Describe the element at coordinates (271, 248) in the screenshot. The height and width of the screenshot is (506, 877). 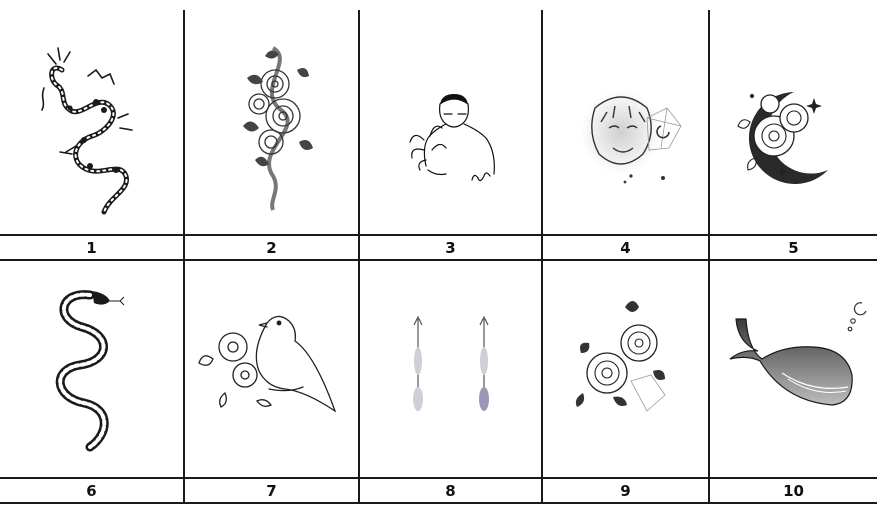
I see `tattoo-label-2: 2` at that location.